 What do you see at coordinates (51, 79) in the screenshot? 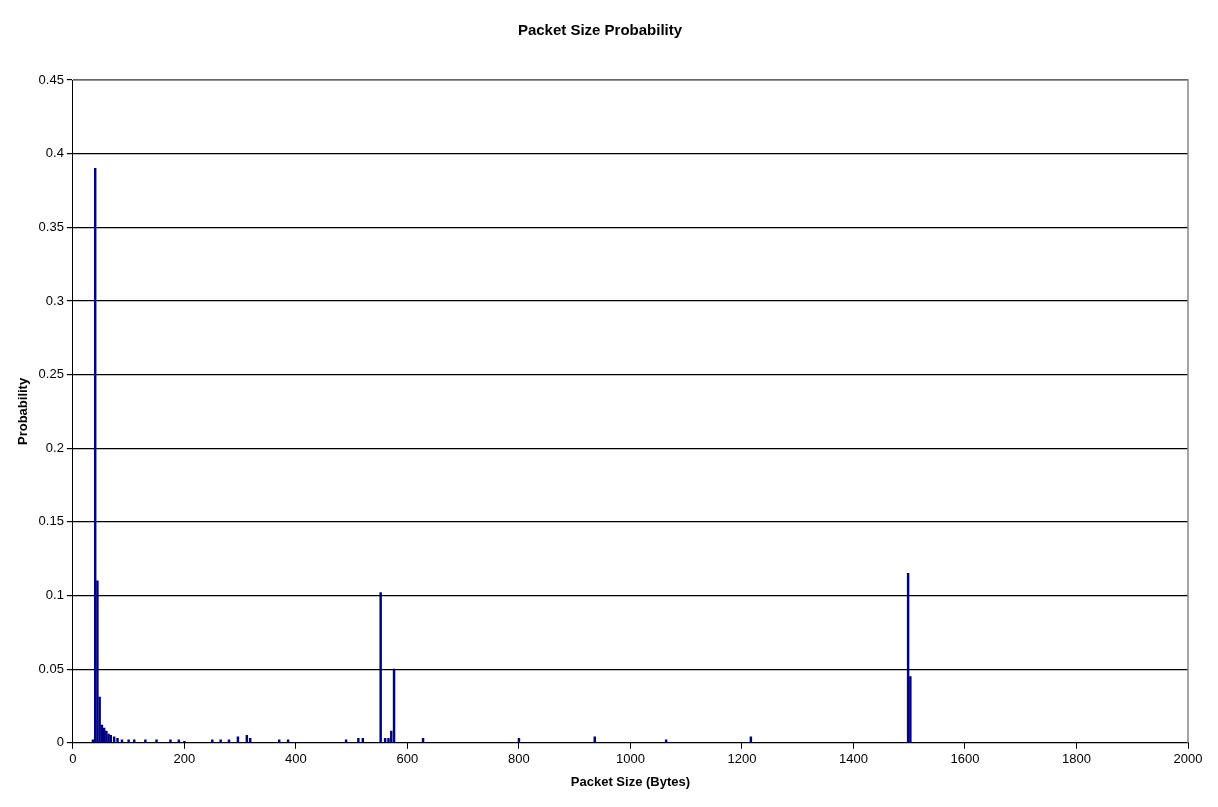
I see `y-tick-label: 0.45` at bounding box center [51, 79].